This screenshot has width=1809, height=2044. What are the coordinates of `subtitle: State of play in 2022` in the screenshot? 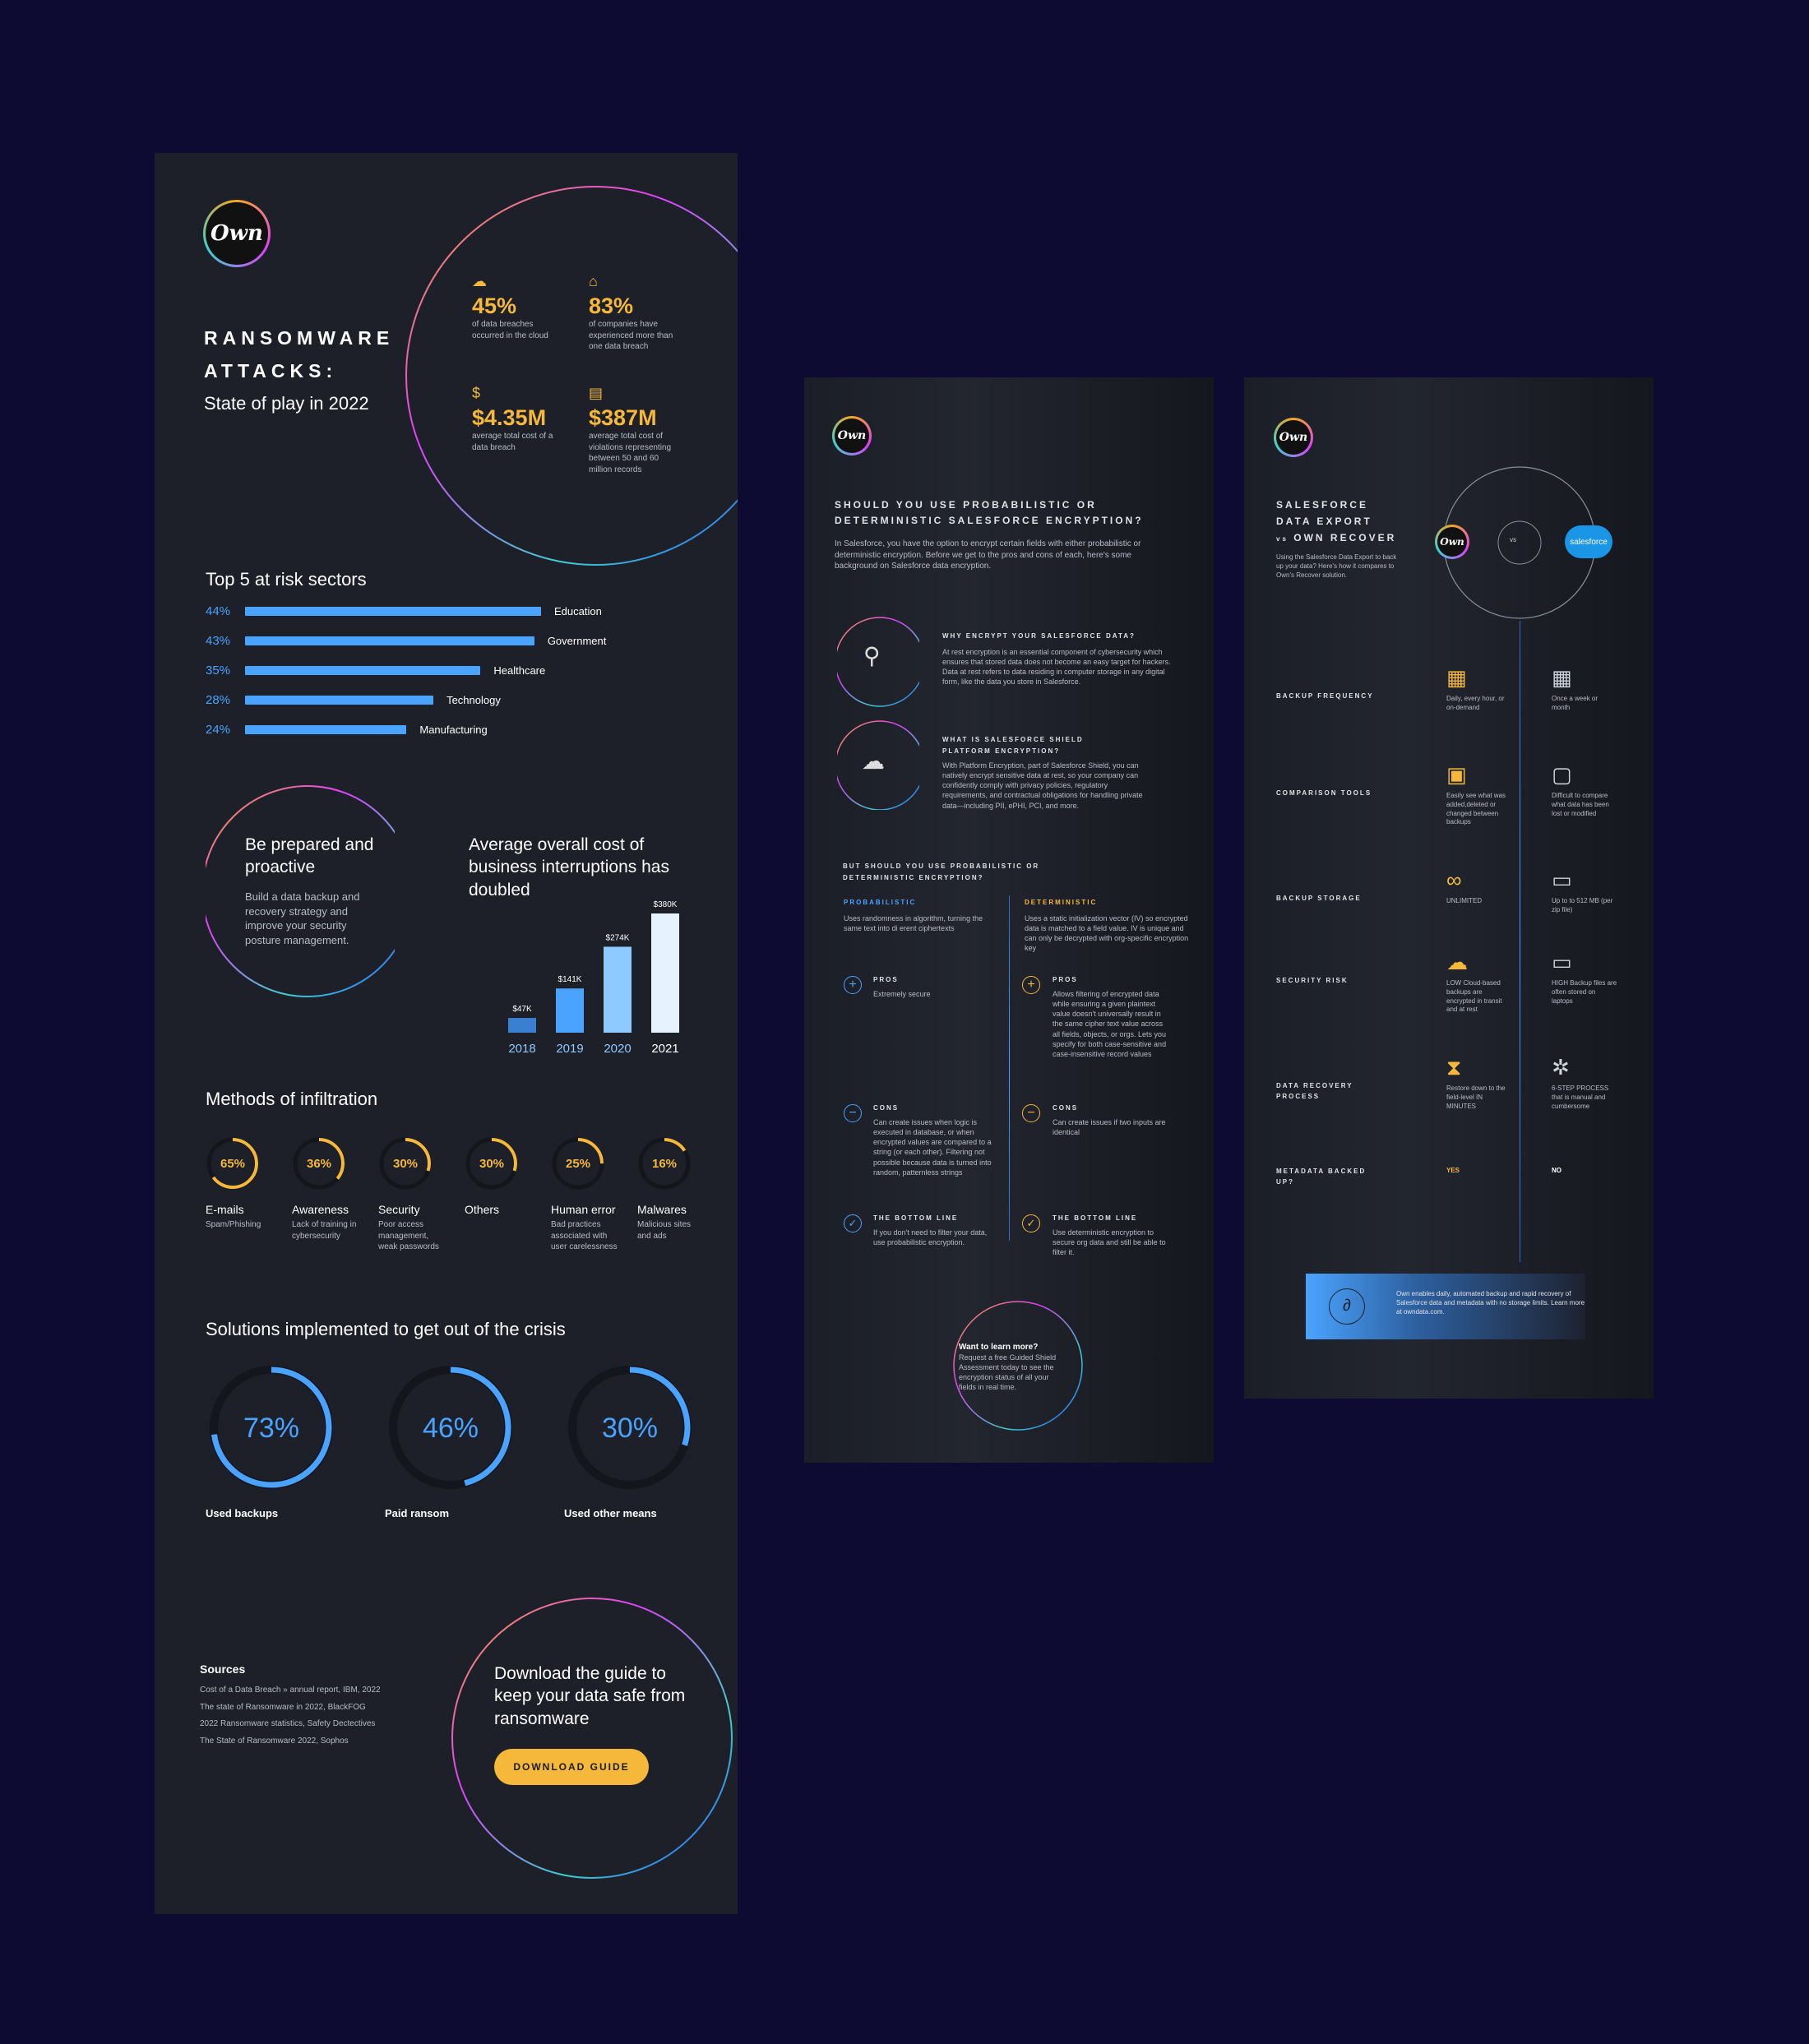 It's located at (286, 403).